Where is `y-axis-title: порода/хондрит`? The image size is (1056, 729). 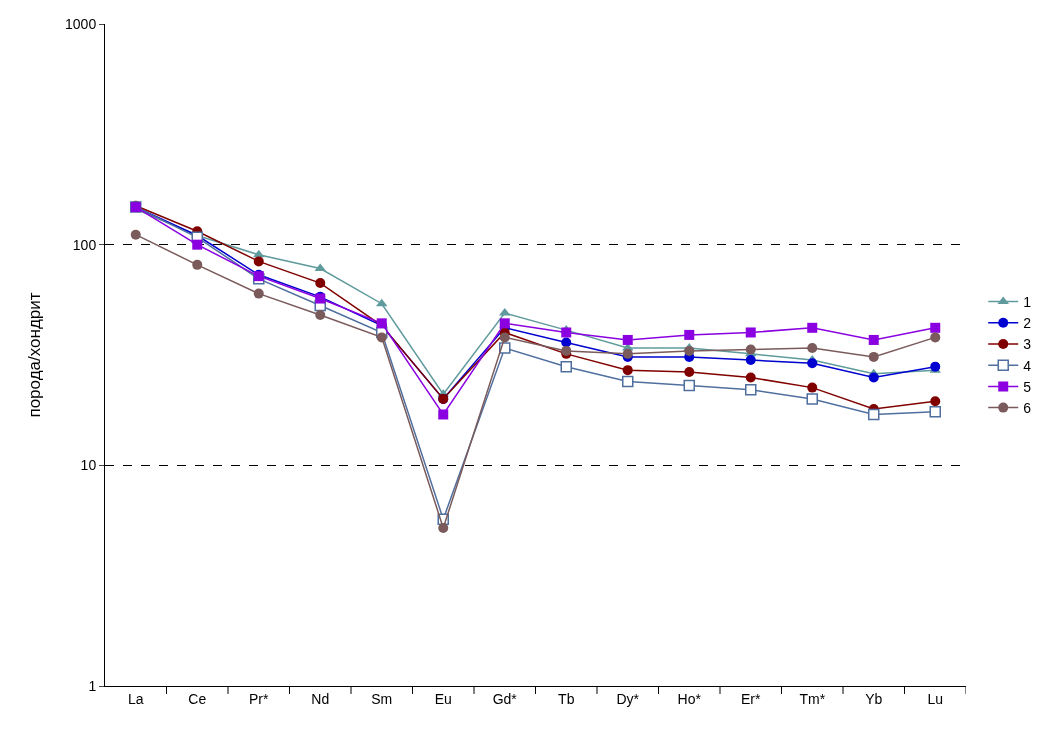 y-axis-title: порода/хондрит is located at coordinates (34, 355).